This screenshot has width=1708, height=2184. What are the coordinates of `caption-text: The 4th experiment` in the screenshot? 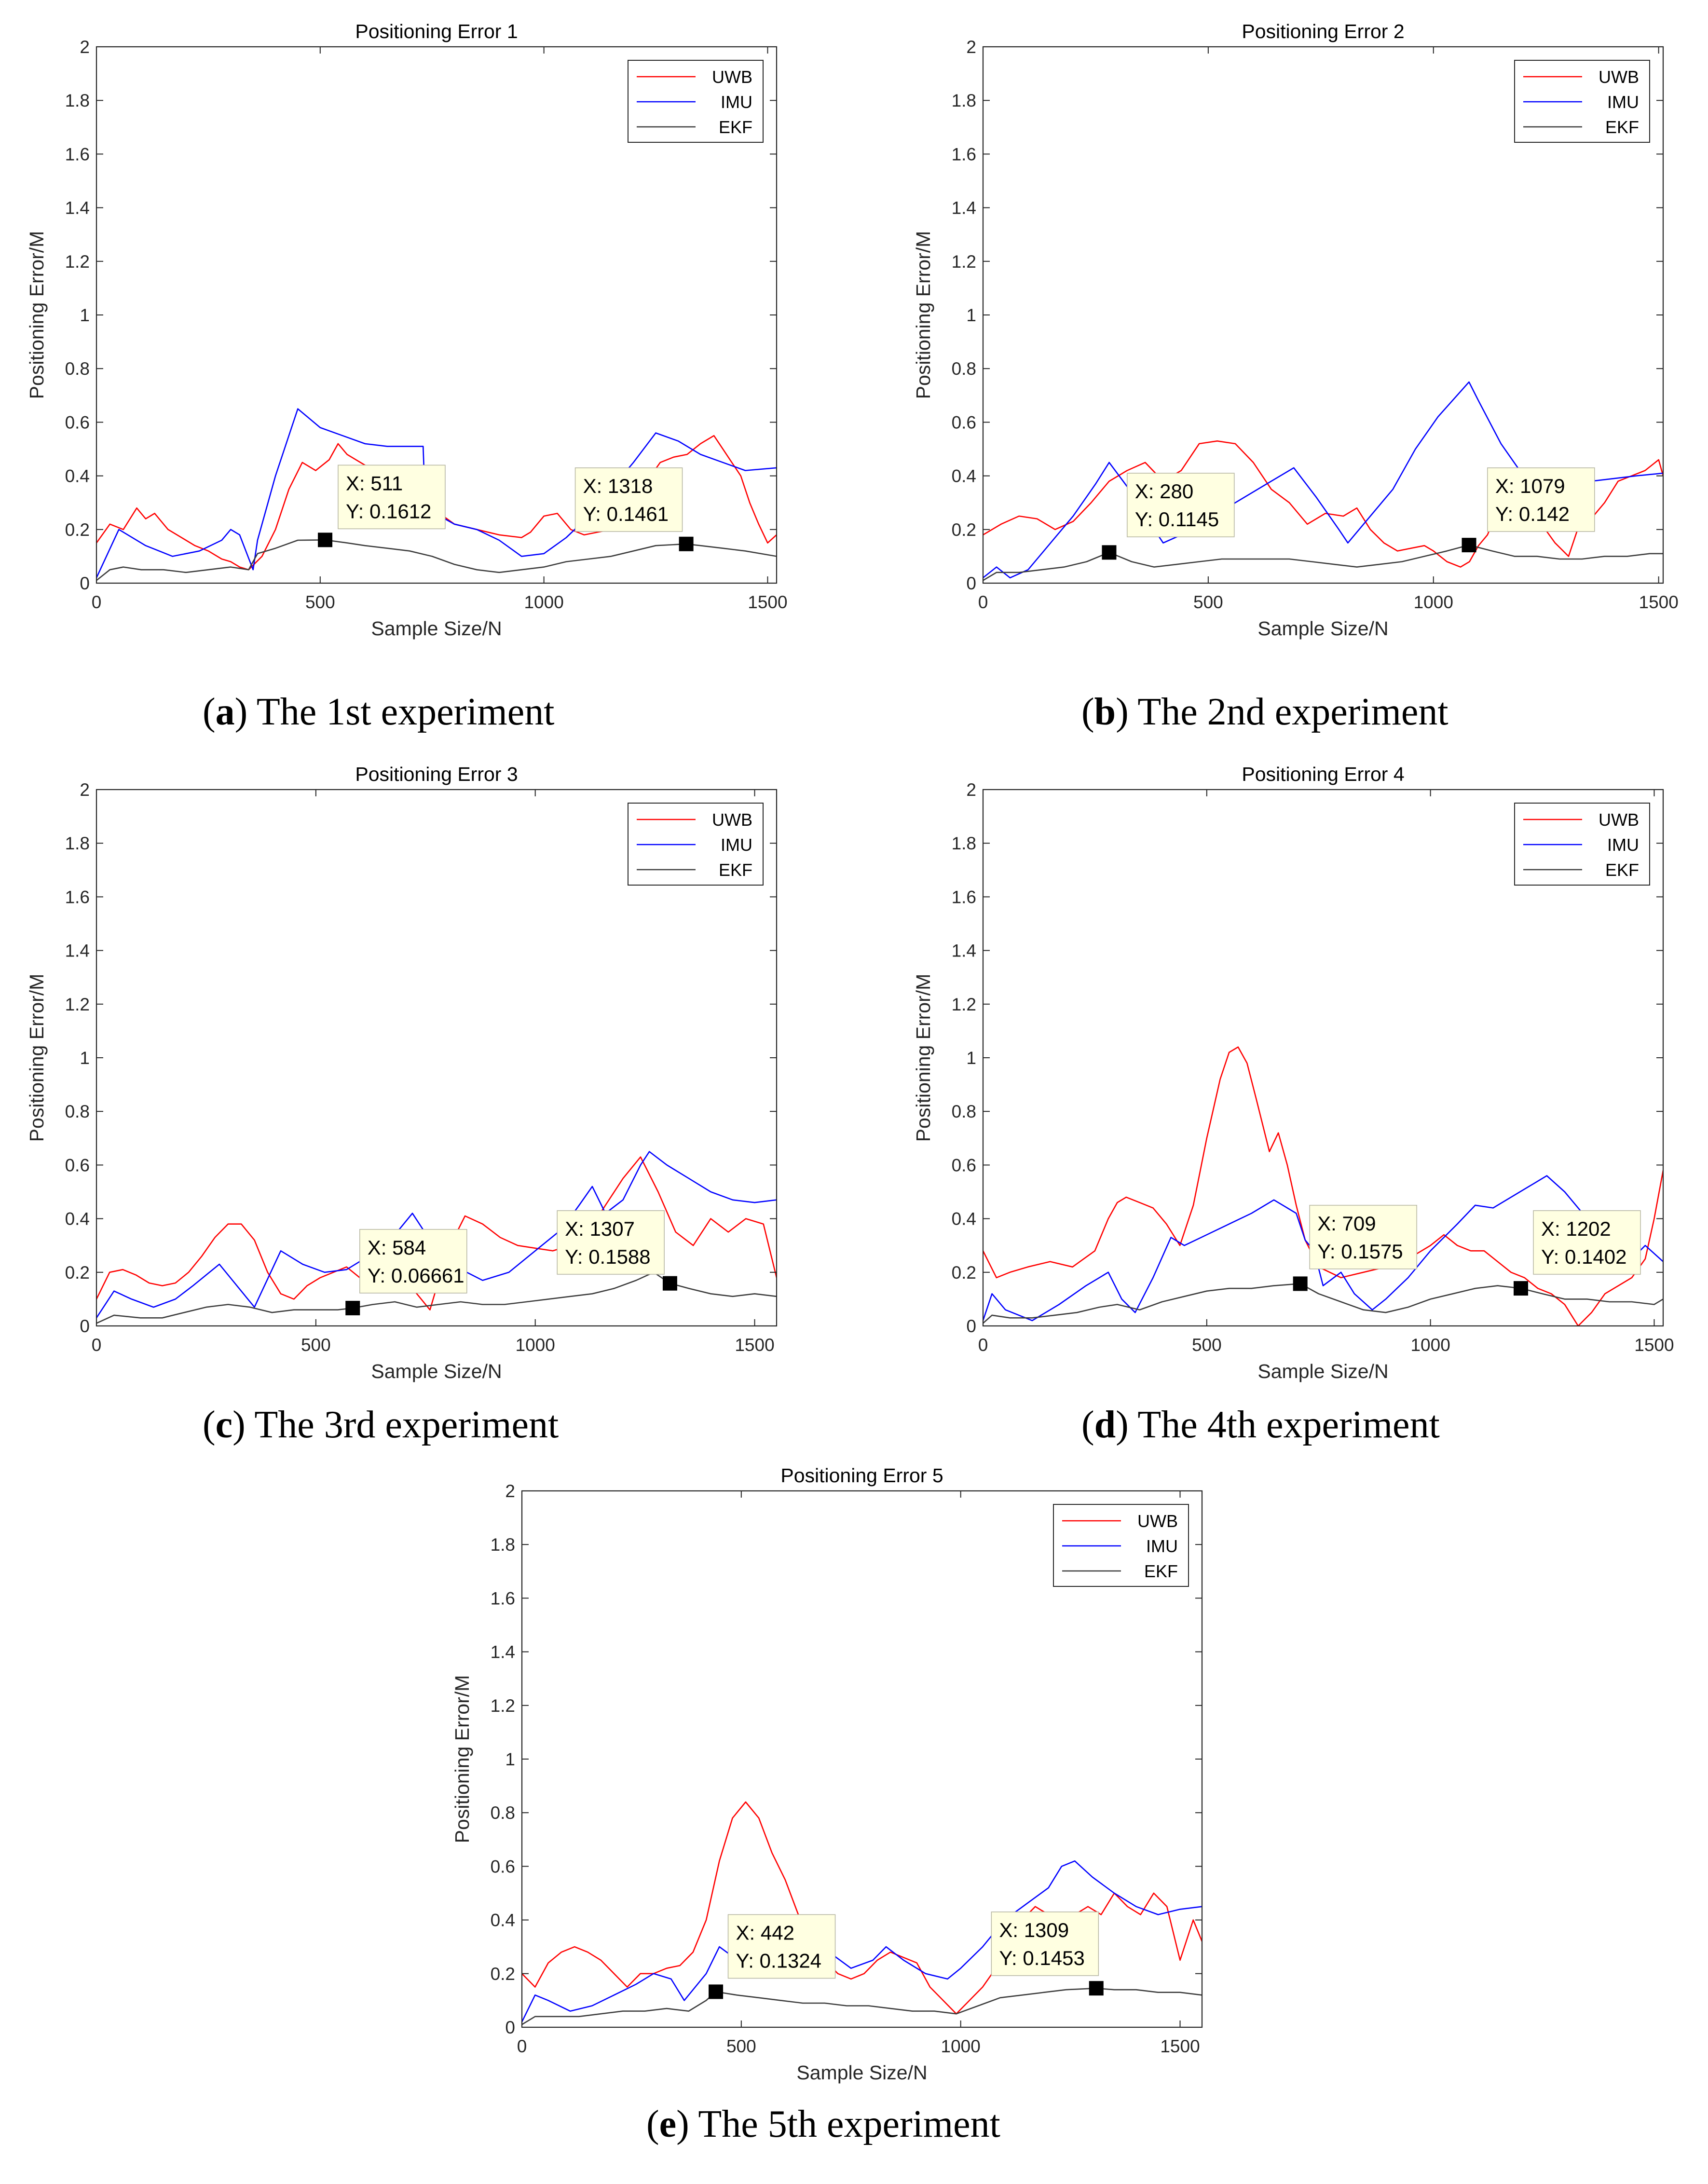 It's located at (1288, 1425).